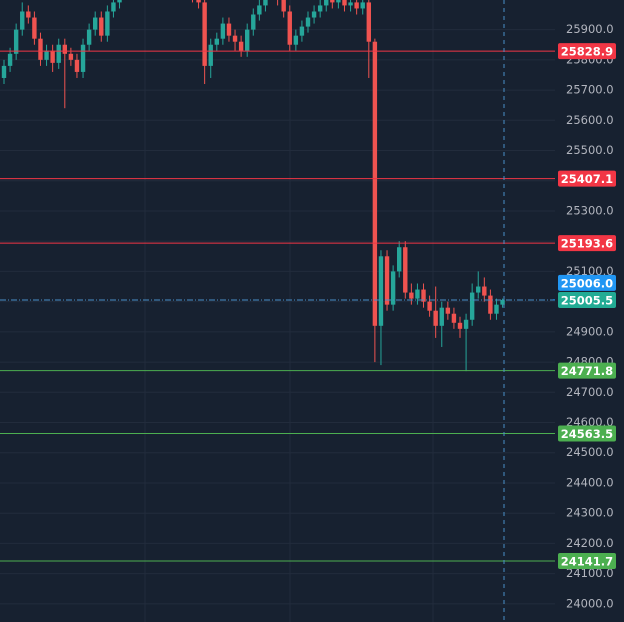 The width and height of the screenshot is (624, 622). I want to click on y-tick-label: 25600.0, so click(590, 120).